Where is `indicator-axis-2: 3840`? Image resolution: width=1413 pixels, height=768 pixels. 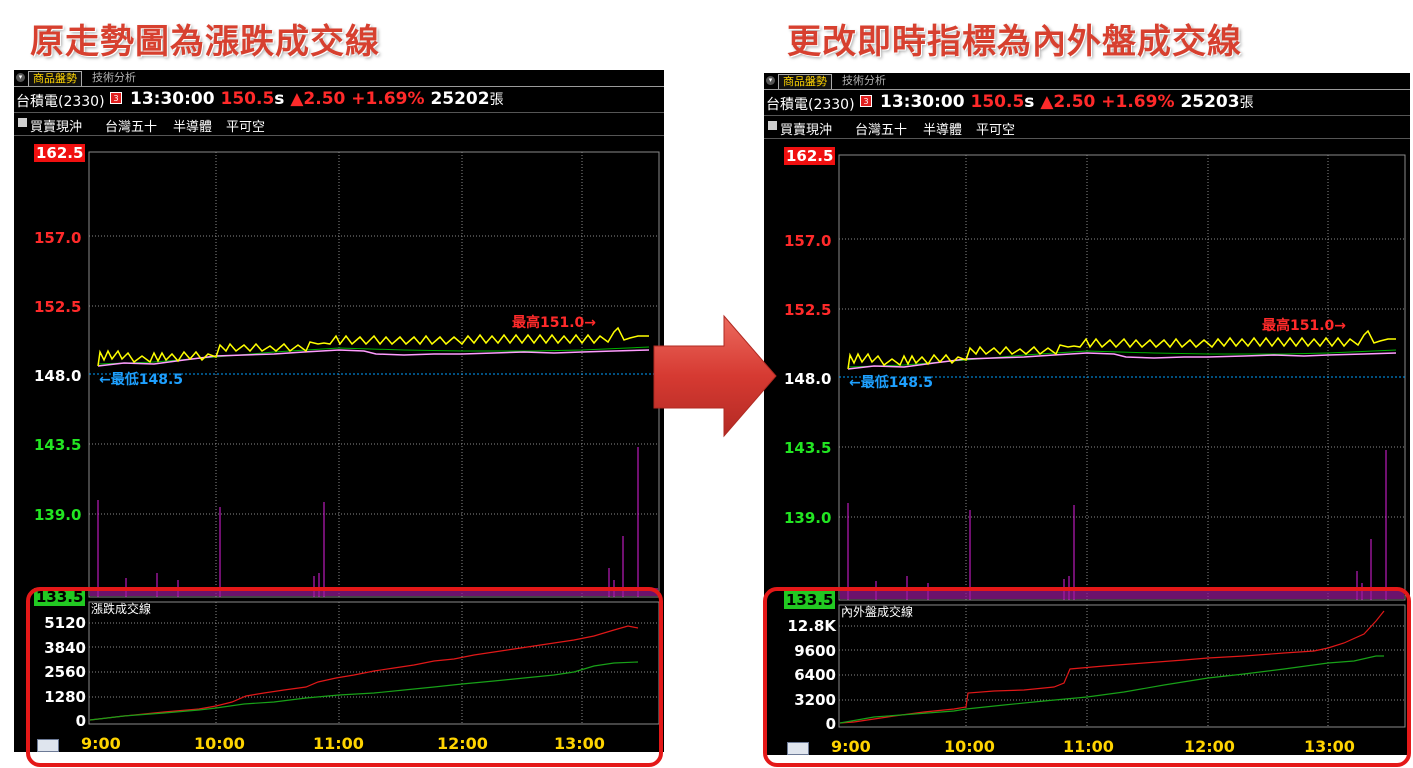
indicator-axis-2: 3840 is located at coordinates (65, 648).